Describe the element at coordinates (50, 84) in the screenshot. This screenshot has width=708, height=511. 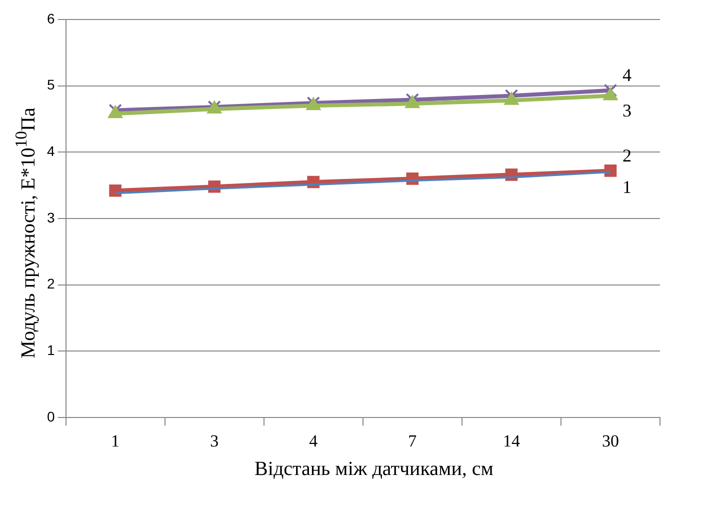
I see `y-tick-label: 5` at that location.